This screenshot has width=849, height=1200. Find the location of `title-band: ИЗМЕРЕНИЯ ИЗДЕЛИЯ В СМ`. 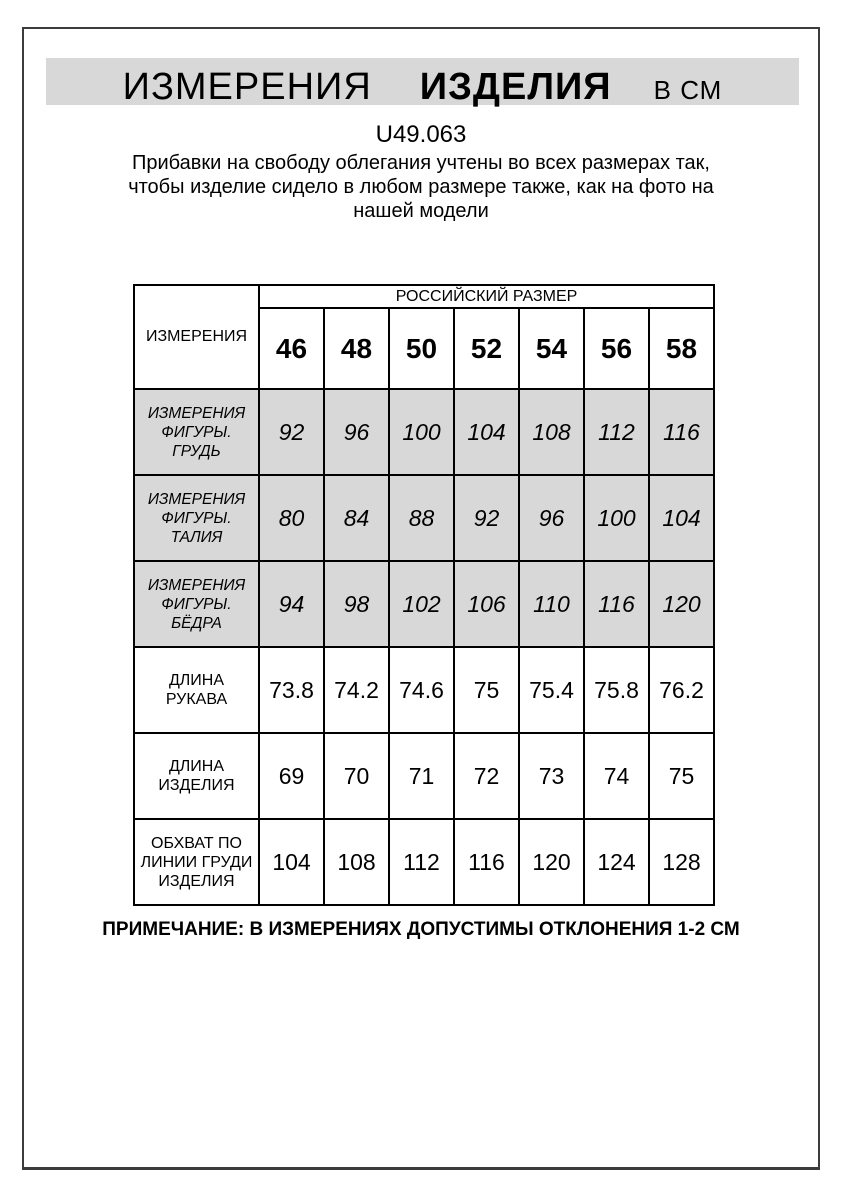

title-band: ИЗМЕРЕНИЯ ИЗДЕЛИЯ В СМ is located at coordinates (422, 83).